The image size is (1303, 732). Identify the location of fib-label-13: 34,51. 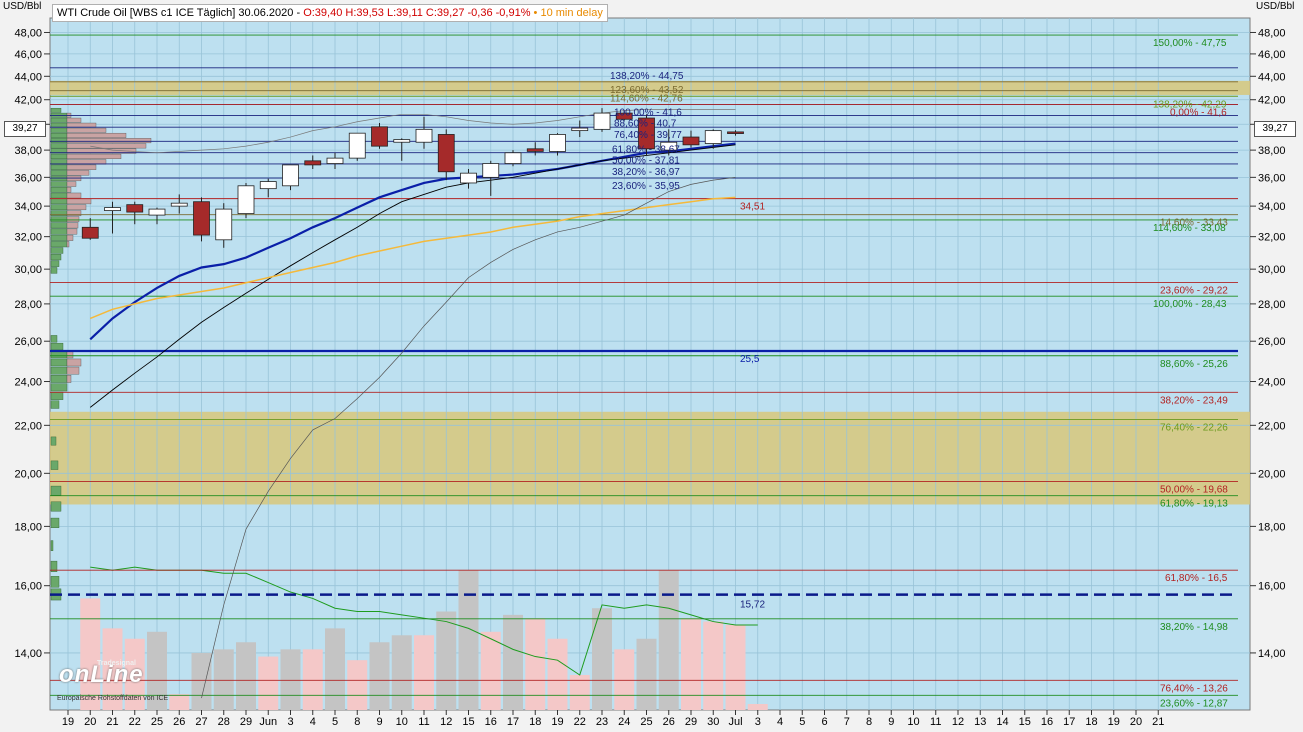
(752, 207).